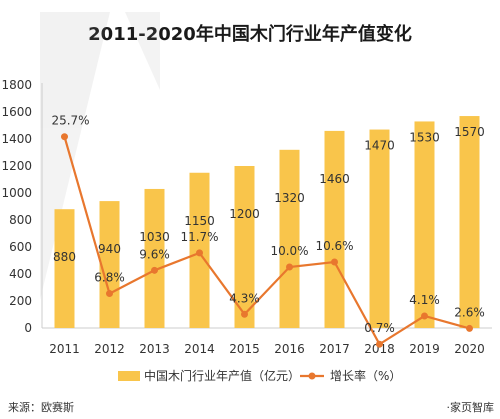 The height and width of the screenshot is (419, 500). What do you see at coordinates (244, 214) in the screenshot?
I see `bar-value-label: 1200` at bounding box center [244, 214].